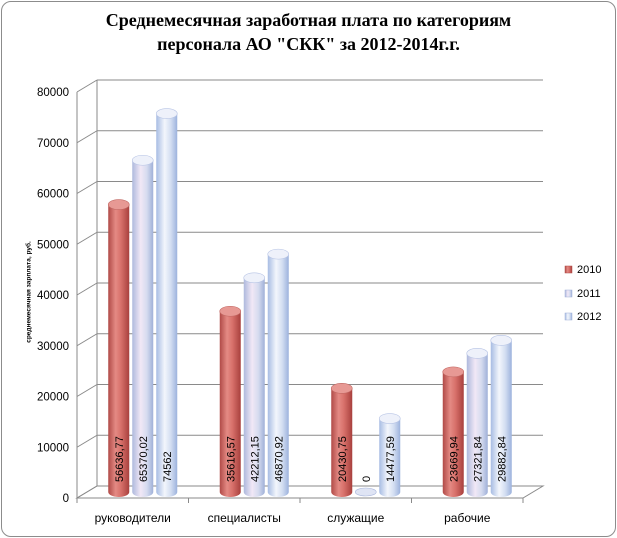 The image size is (617, 538). I want to click on y-tick-label: 0, so click(66, 499).